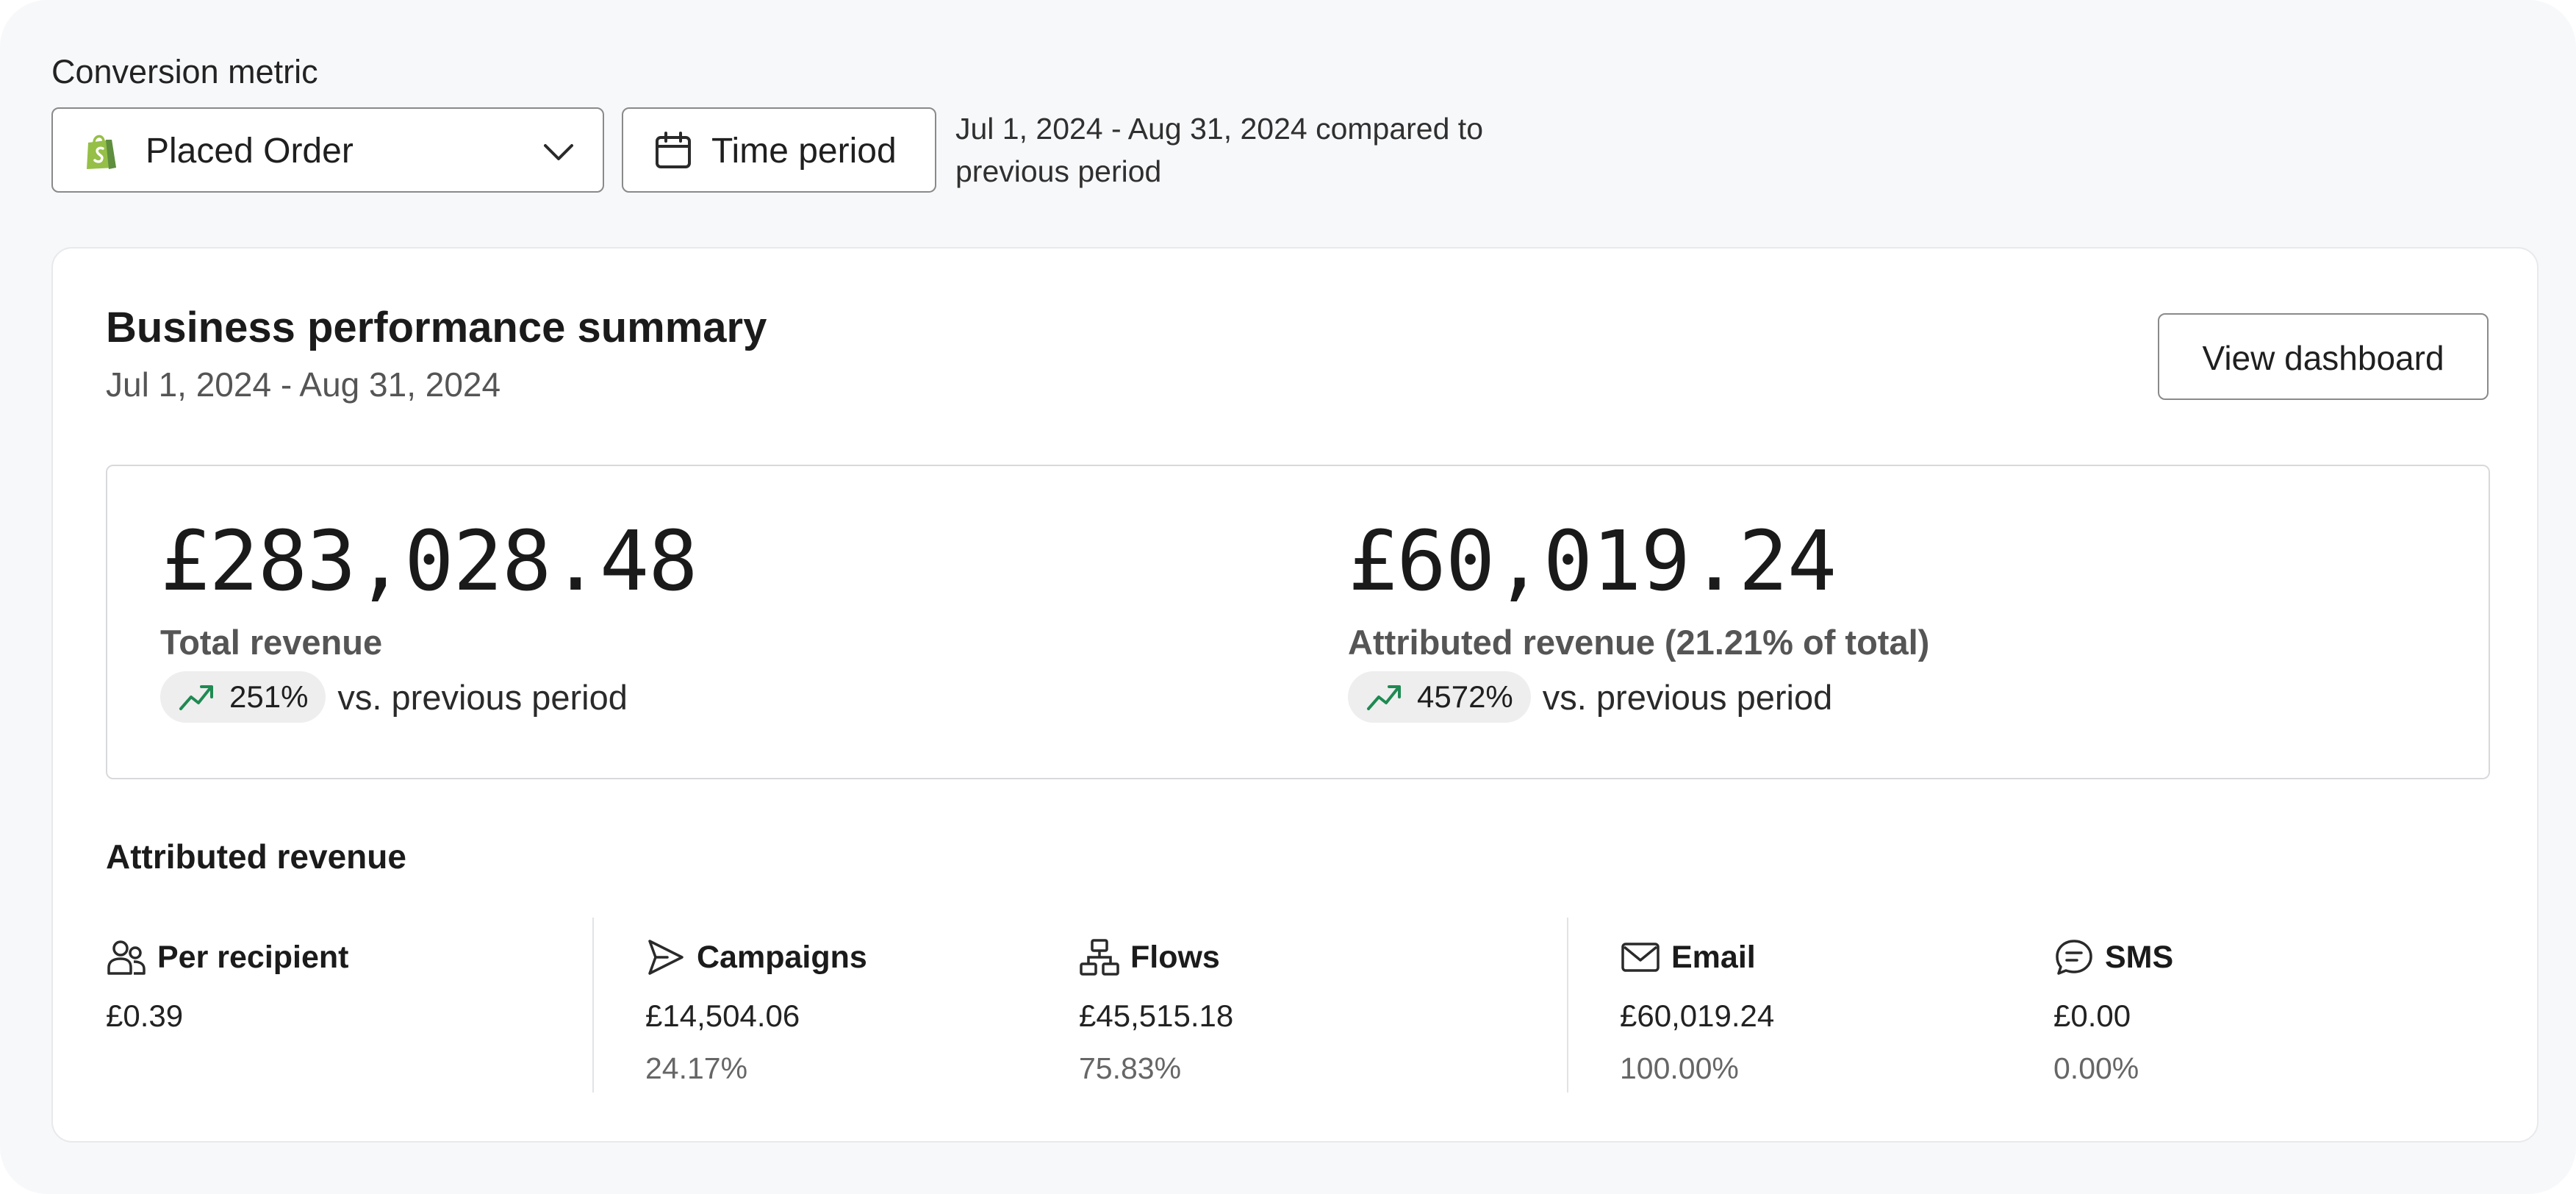  Describe the element at coordinates (1639, 642) in the screenshot. I see `attributed-revenue-label: Attributed revenue (21.21% of total)` at that location.